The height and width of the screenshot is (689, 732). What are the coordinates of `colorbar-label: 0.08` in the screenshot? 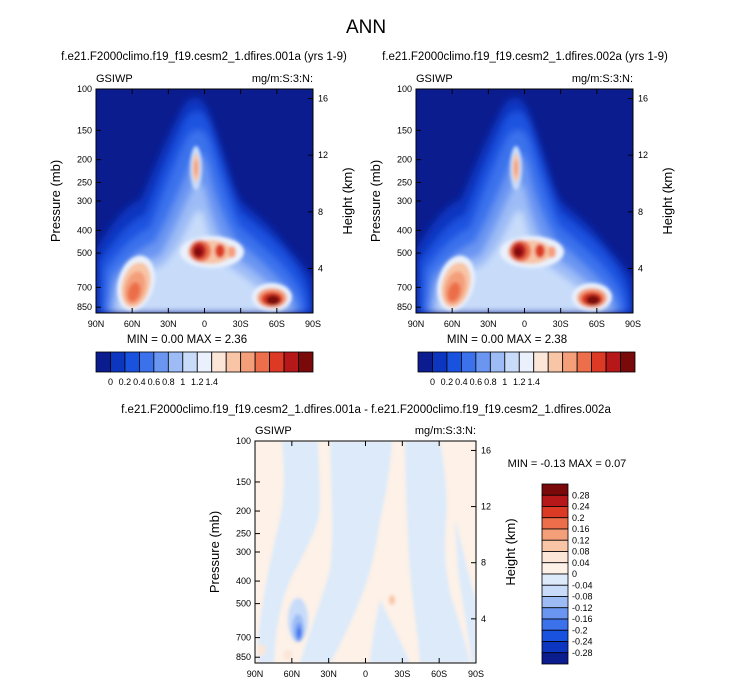 It's located at (581, 552).